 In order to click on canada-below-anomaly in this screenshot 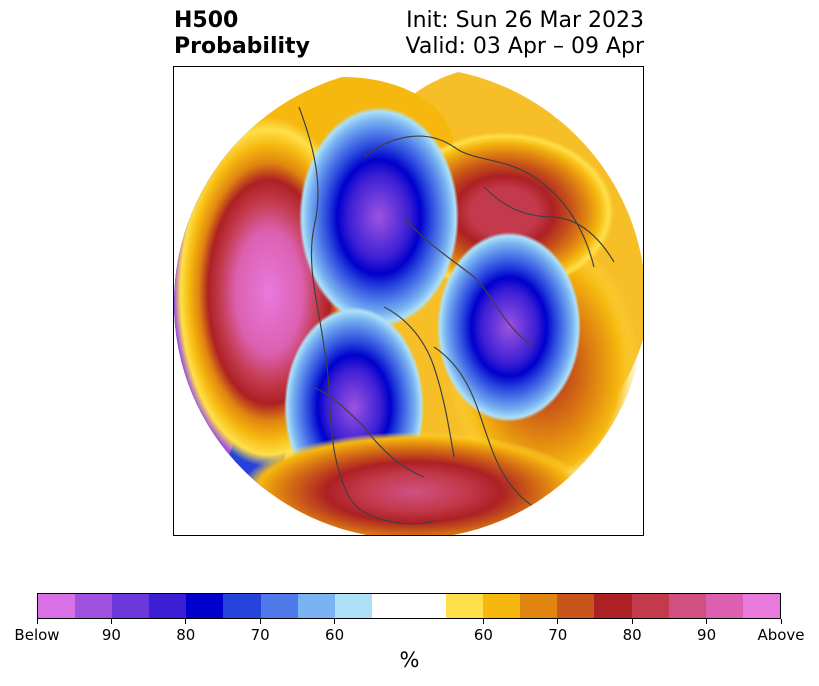, I will do `click(379, 217)`.